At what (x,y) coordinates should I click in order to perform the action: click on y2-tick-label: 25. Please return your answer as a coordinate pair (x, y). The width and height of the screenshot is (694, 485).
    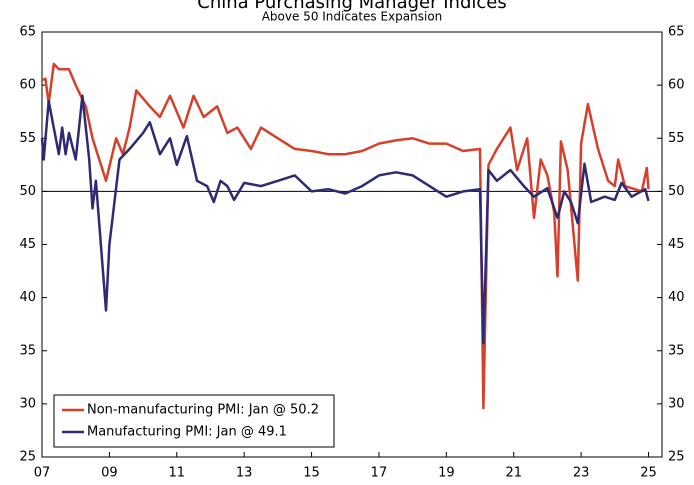
    Looking at the image, I should click on (676, 457).